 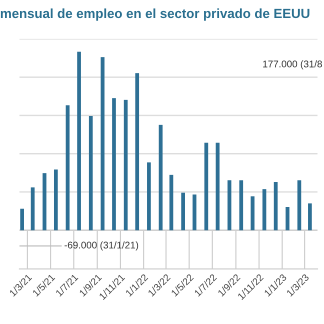 What do you see at coordinates (155, 14) in the screenshot?
I see `chart-title: mensual de empleo en el sector privado de EEUU` at bounding box center [155, 14].